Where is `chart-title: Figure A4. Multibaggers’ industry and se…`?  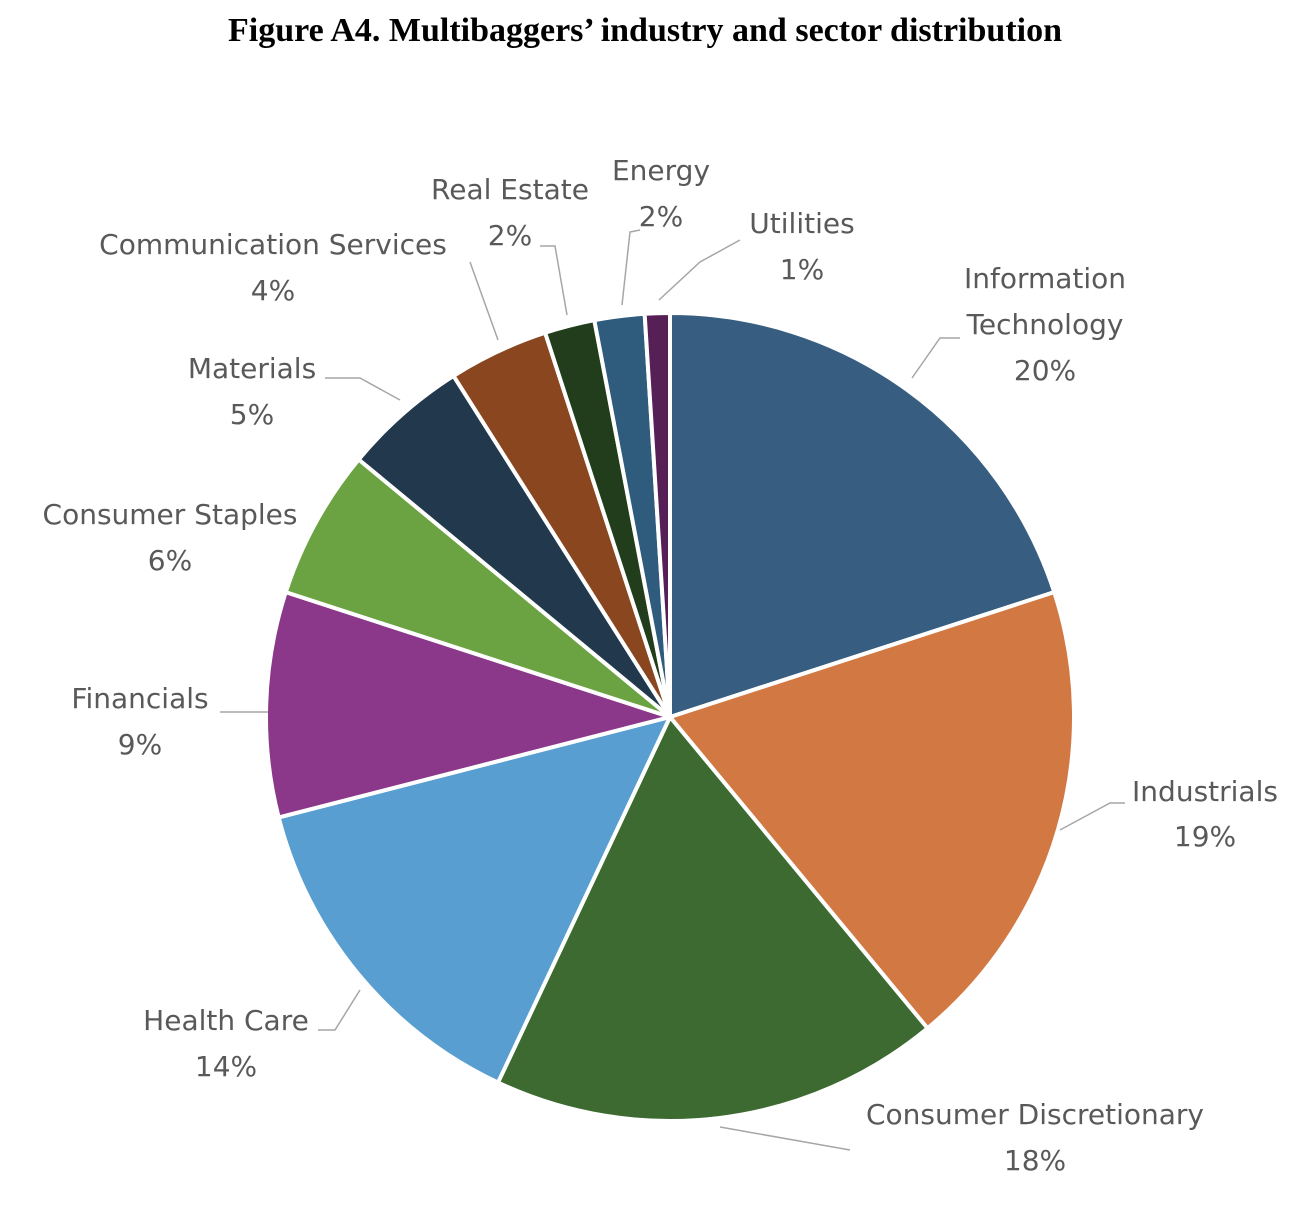 chart-title: Figure A4. Multibaggers’ industry and se… is located at coordinates (645, 30).